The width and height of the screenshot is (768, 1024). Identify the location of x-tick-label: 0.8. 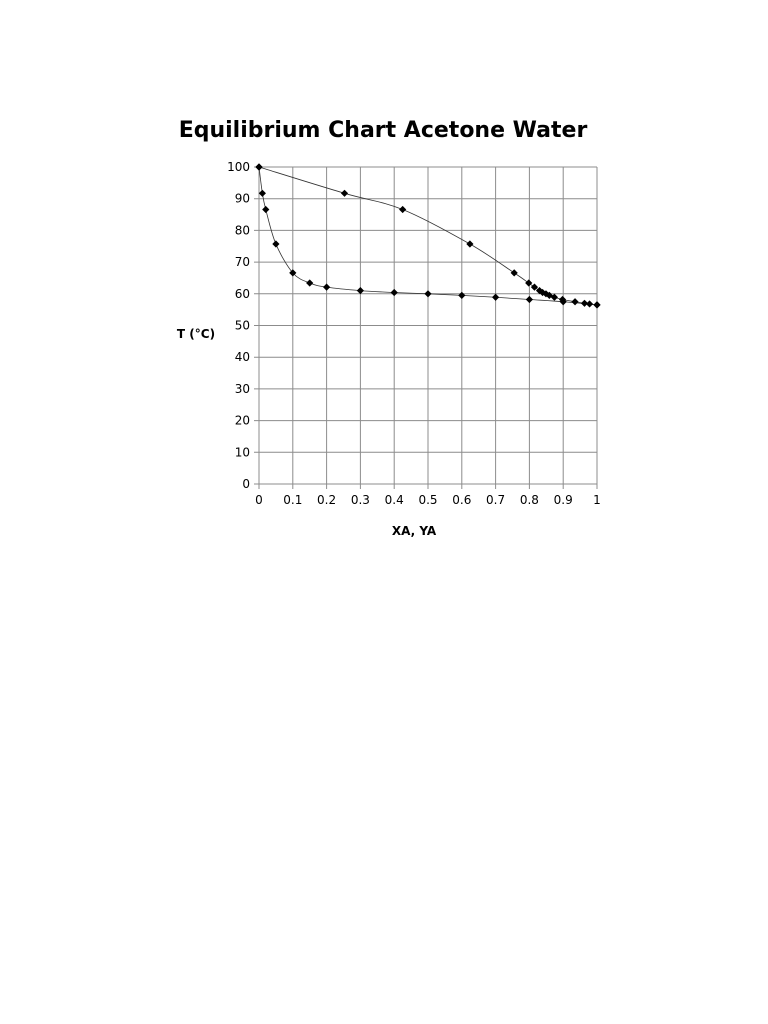
(529, 500).